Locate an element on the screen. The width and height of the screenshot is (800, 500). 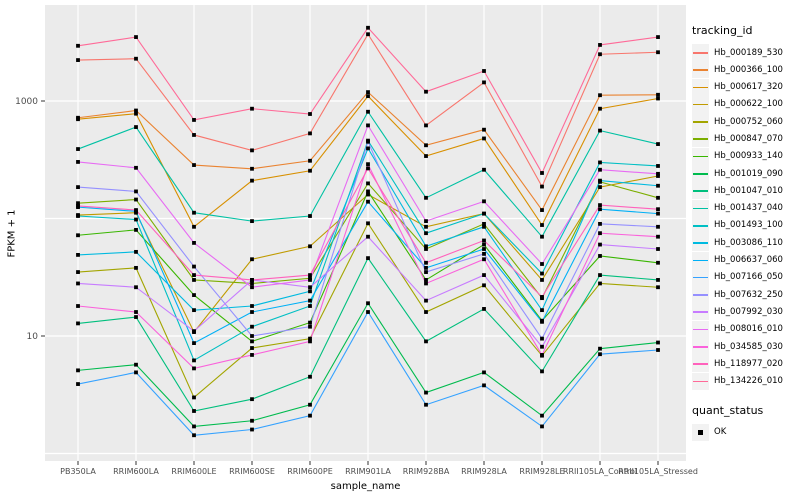
legend-item-label: Hb_001437_040 is located at coordinates (748, 208).